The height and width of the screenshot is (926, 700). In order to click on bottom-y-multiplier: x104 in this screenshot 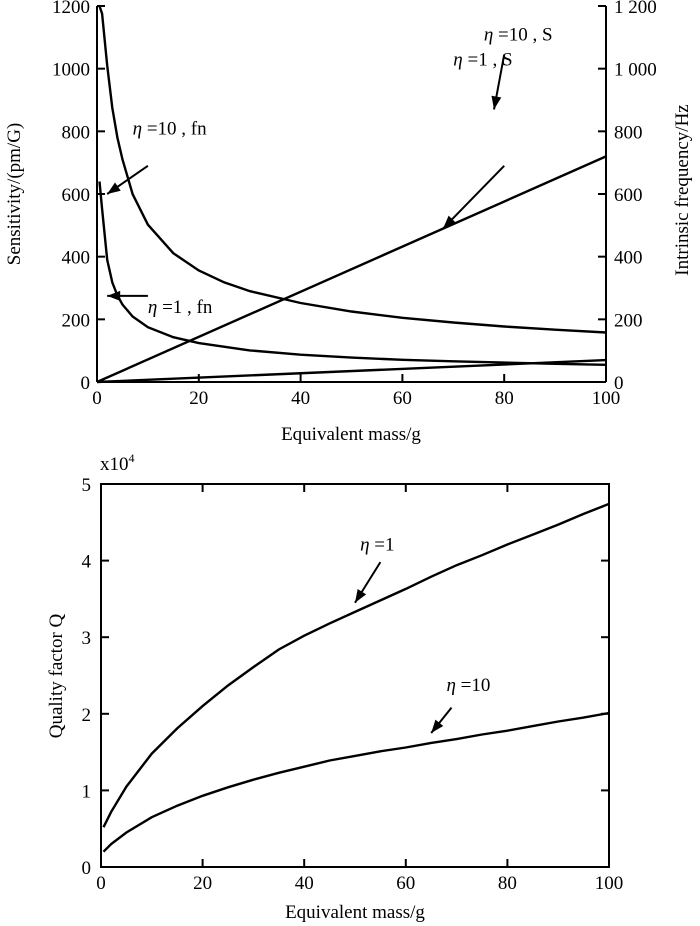, I will do `click(117, 463)`.